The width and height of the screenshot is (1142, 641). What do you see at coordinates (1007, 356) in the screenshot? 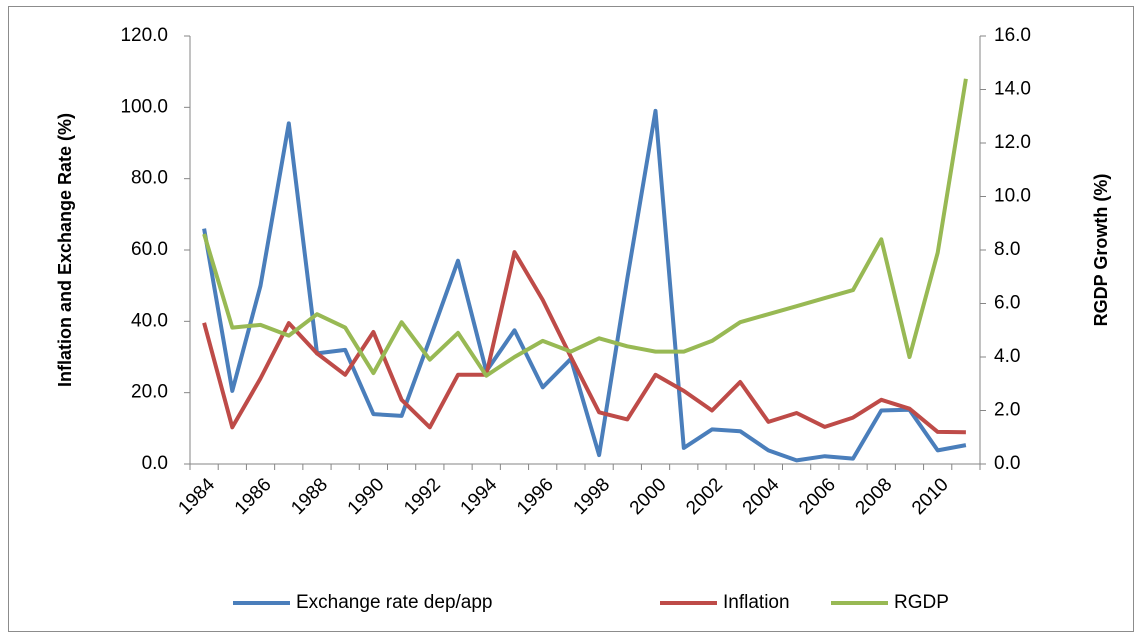
I see `y2-tick-label: 4.0` at bounding box center [1007, 356].